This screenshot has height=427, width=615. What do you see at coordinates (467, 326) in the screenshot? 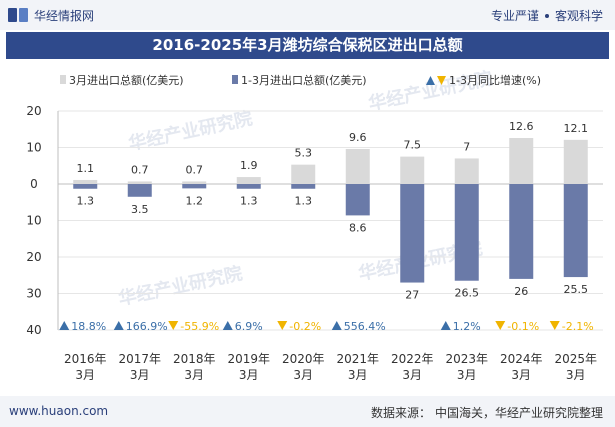
I see `data-label-growth: 1.2%` at bounding box center [467, 326].